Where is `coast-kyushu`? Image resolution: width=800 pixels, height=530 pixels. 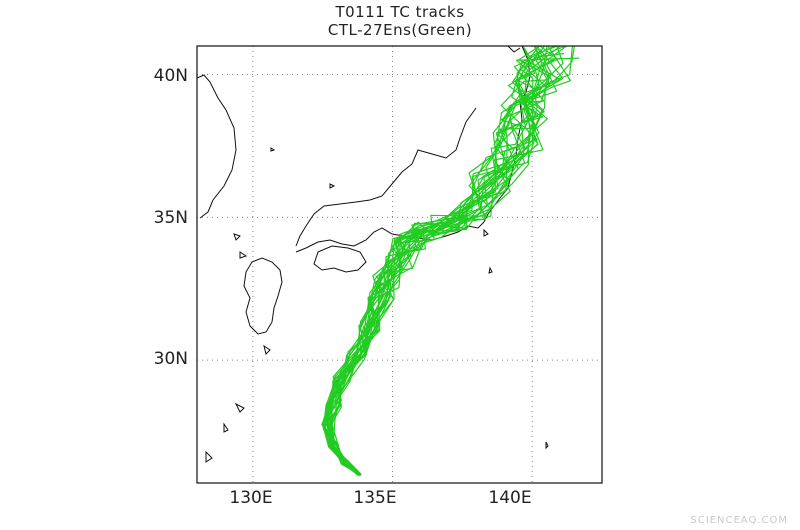 coast-kyushu is located at coordinates (263, 296).